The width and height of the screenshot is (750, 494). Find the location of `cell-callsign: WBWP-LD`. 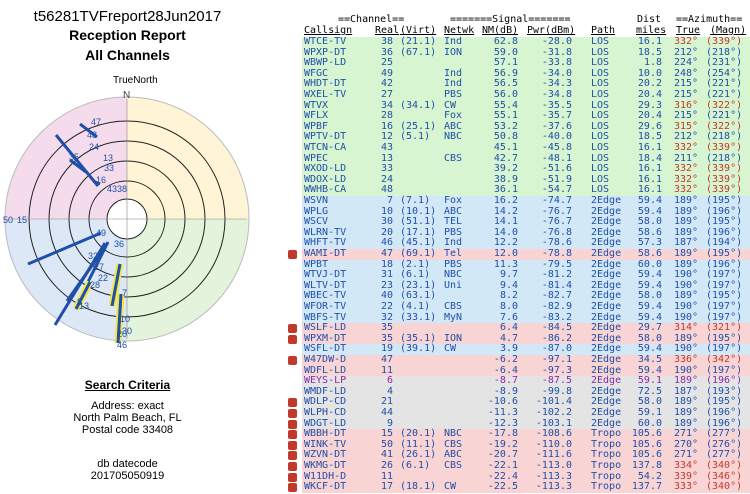

cell-callsign: WBWP-LD is located at coordinates (325, 63).